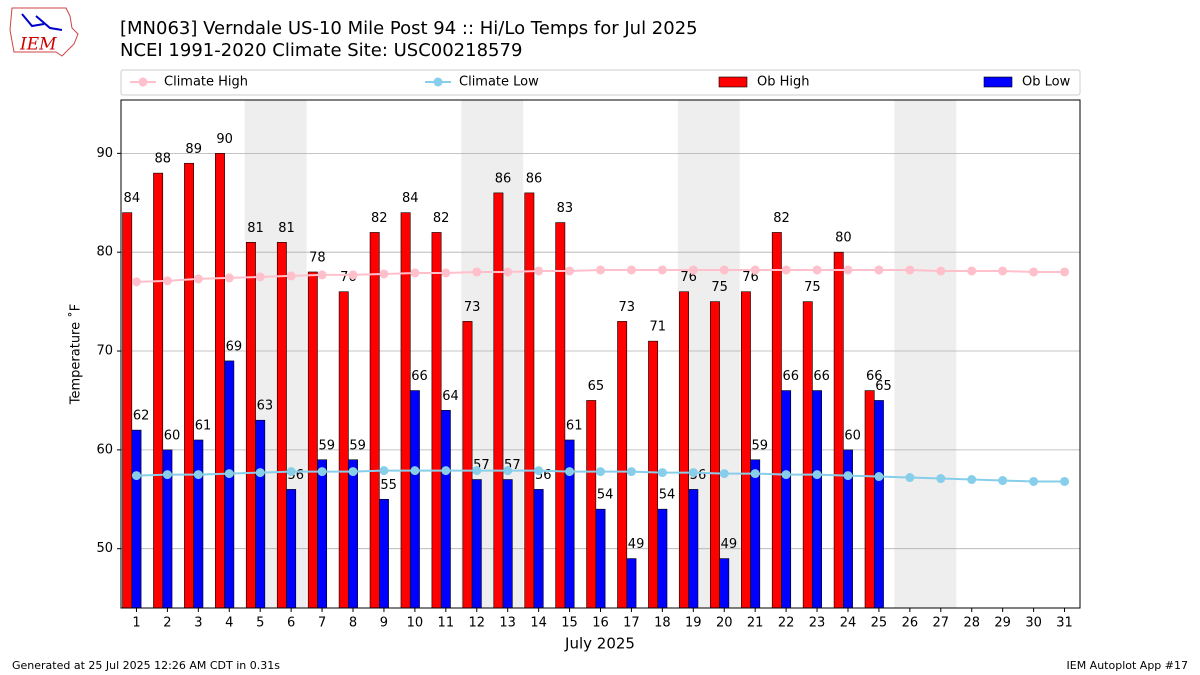 This screenshot has height=675, width=1200. I want to click on logo: IEM, so click(44, 32).